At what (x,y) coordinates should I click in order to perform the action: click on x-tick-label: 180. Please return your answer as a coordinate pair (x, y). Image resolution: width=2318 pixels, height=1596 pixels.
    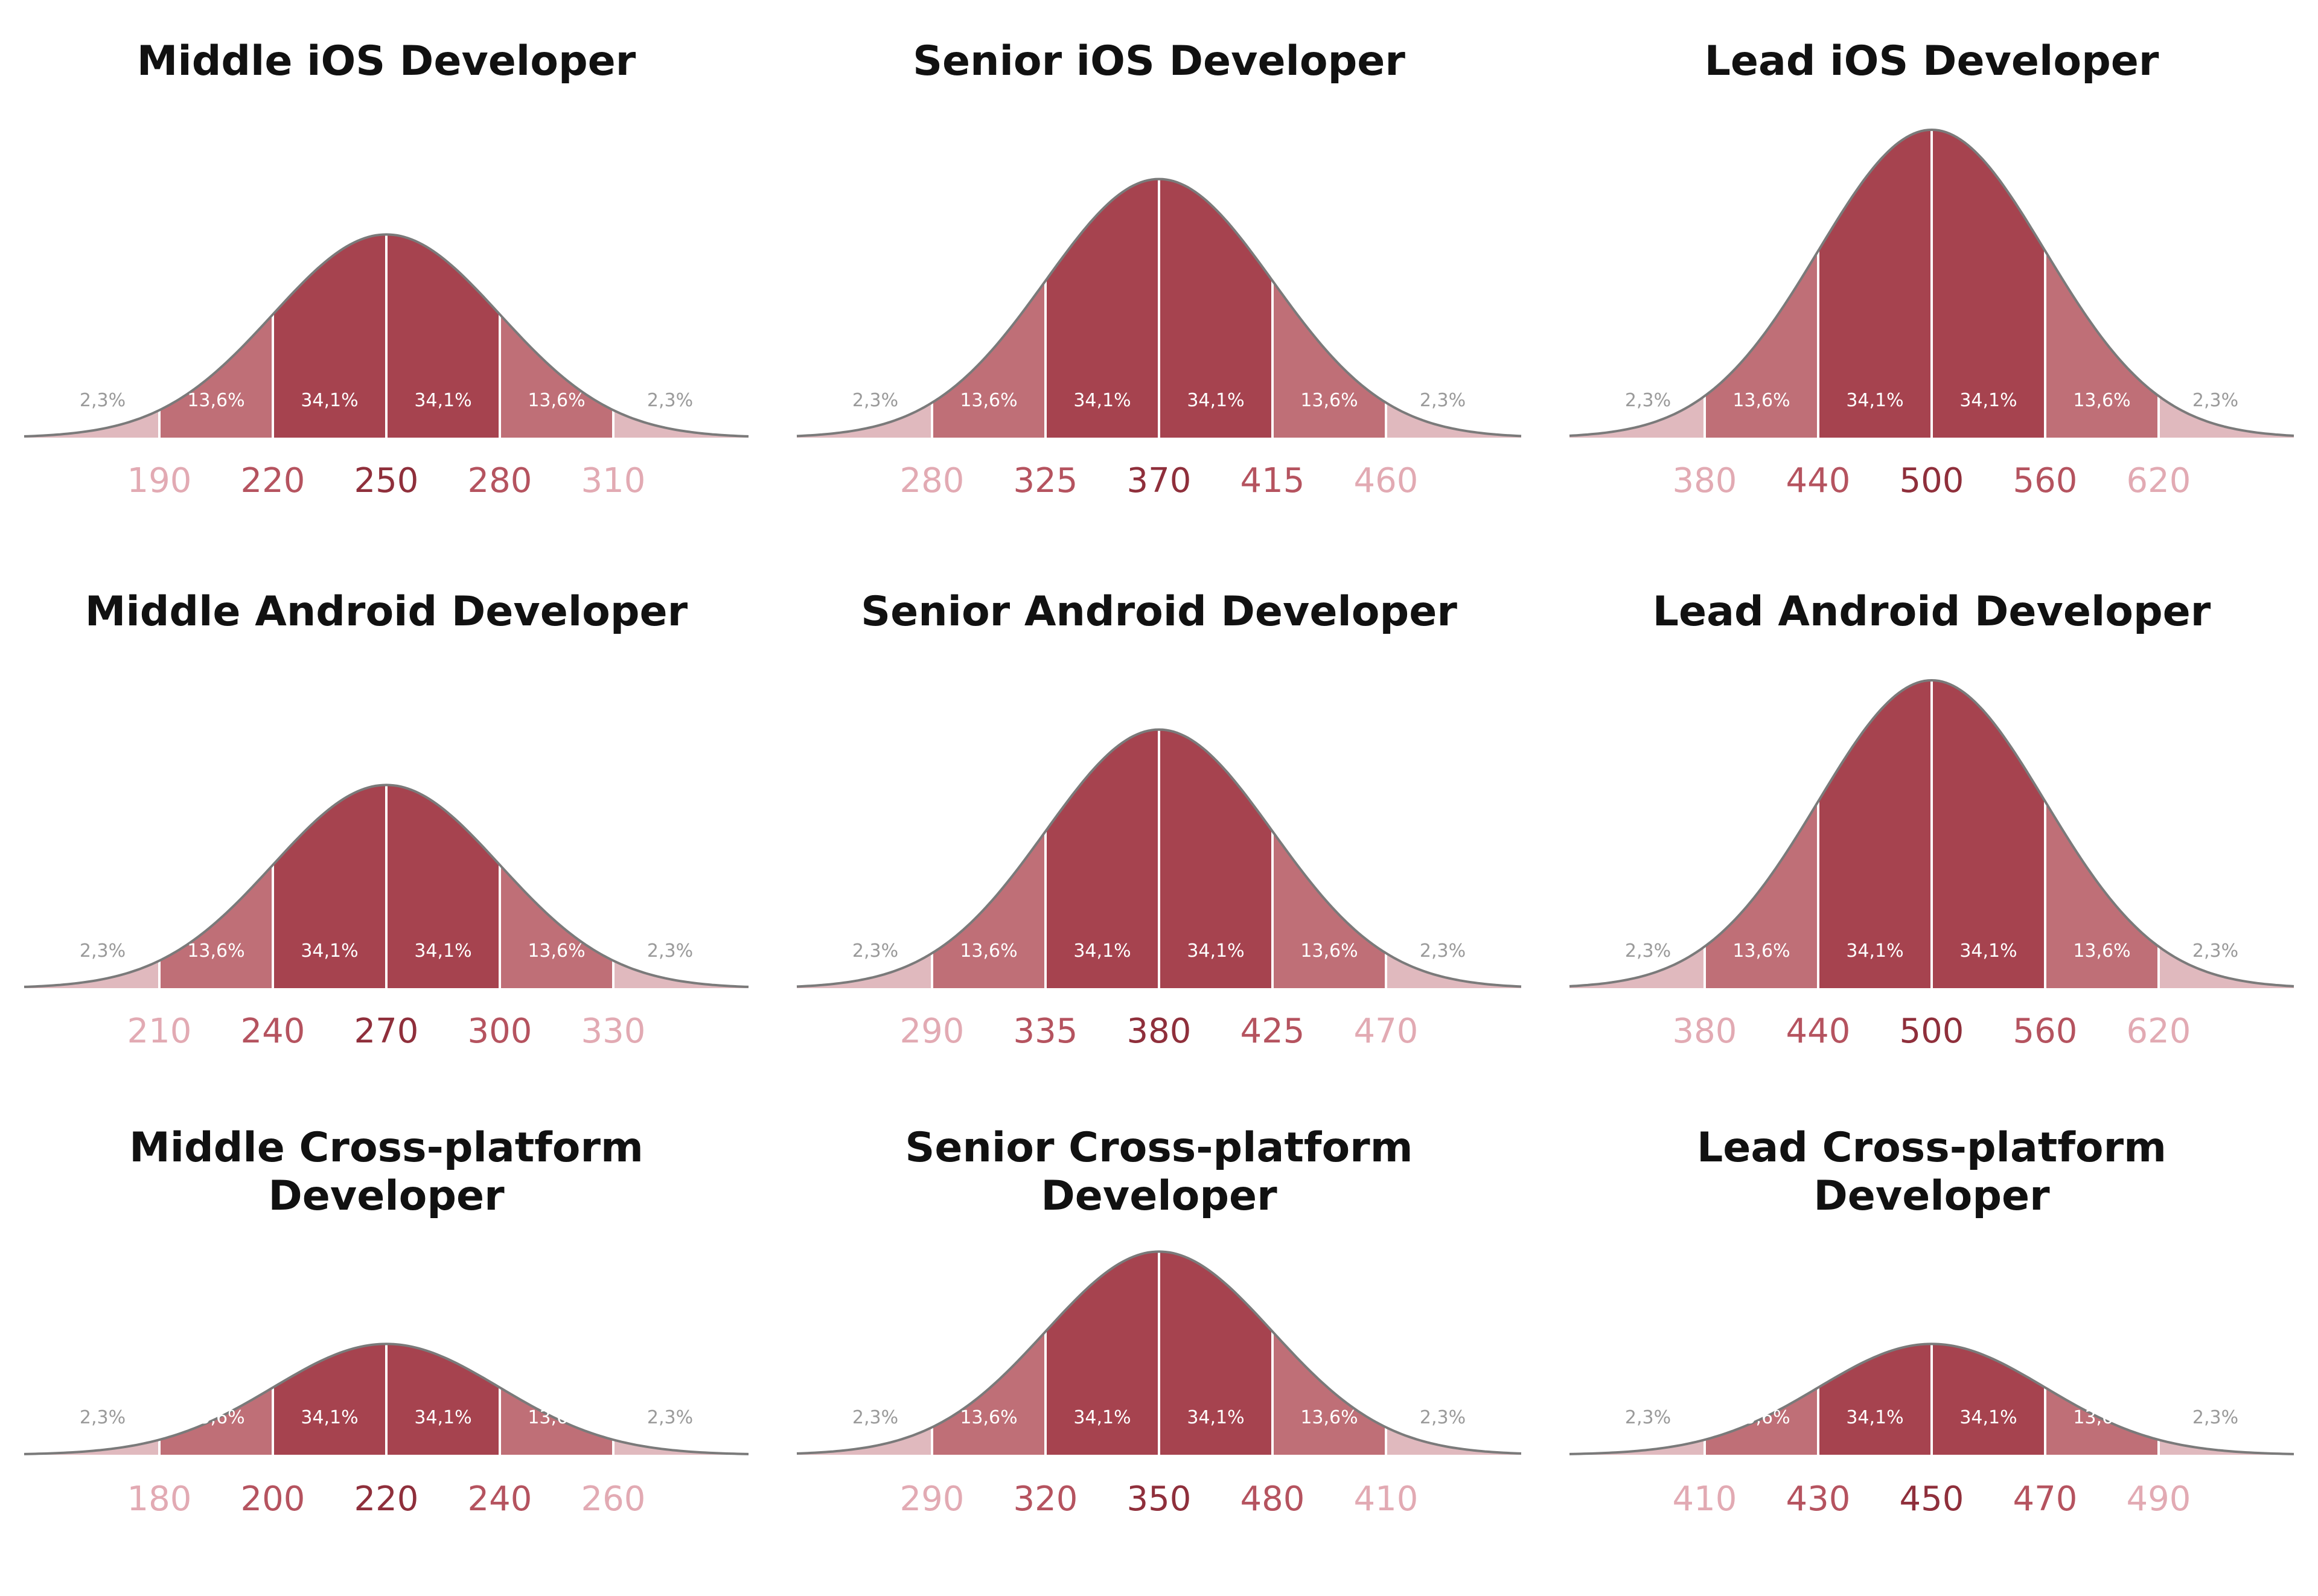
    Looking at the image, I should click on (159, 1499).